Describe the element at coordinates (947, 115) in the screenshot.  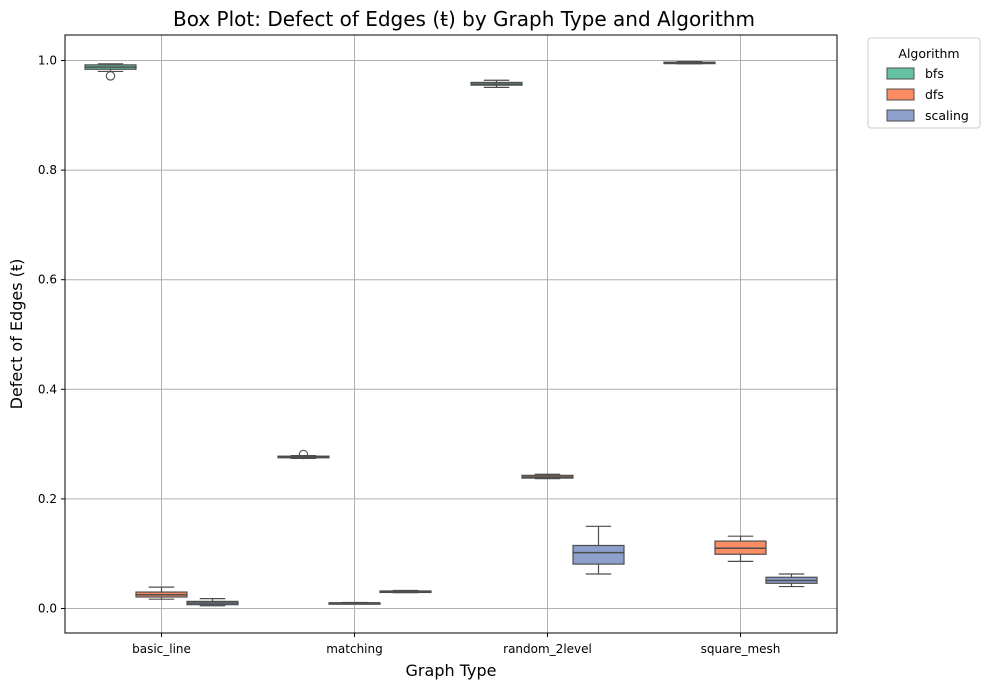
I see `legend-label-scaling: scaling` at that location.